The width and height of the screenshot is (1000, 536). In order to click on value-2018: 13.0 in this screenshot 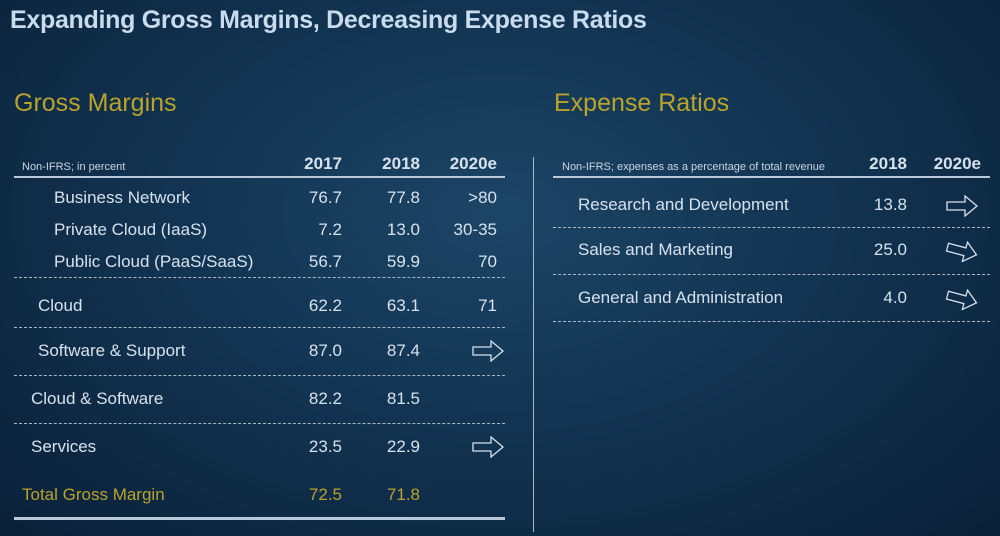, I will do `click(403, 229)`.